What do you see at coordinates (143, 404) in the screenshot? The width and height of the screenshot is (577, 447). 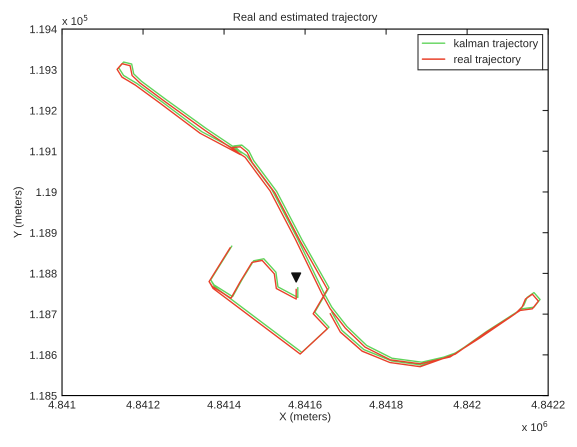 I see `x-tick-label: 4.8412` at bounding box center [143, 404].